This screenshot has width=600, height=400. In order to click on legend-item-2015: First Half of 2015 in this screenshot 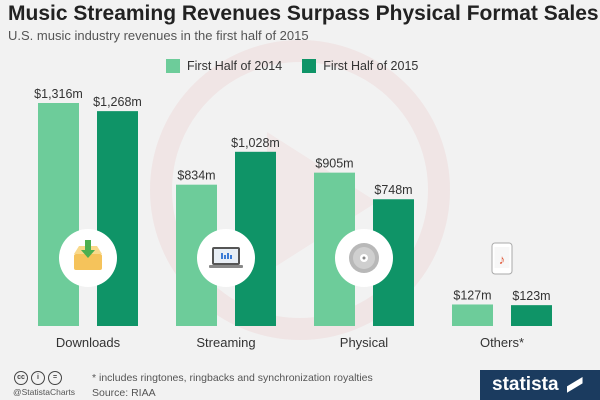, I will do `click(360, 66)`.